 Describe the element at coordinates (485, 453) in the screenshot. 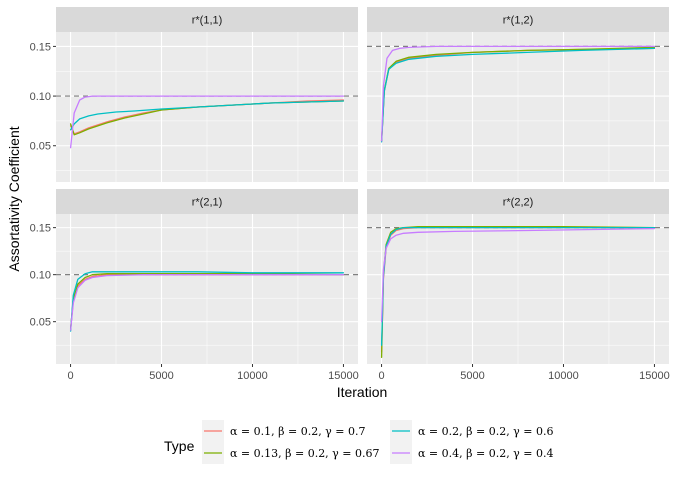

I see `legend-label: α = 0.4, β = 0.2, γ = 0.4` at that location.